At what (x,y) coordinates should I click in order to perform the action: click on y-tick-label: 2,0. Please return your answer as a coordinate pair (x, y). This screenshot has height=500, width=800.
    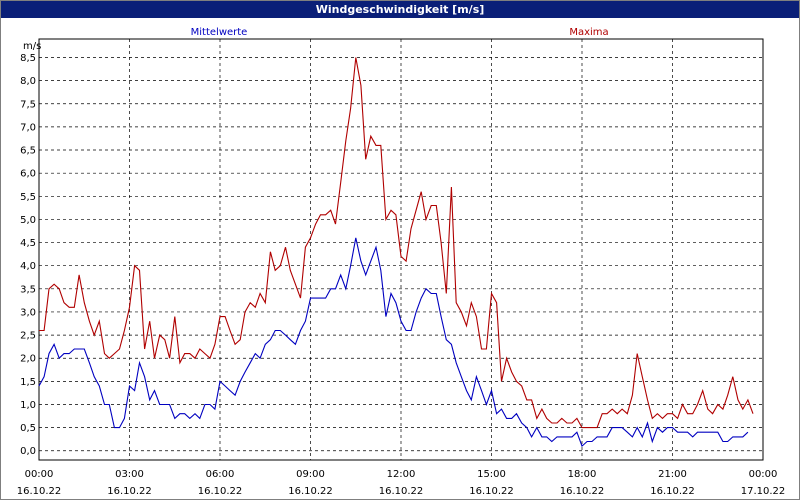
    Looking at the image, I should click on (28, 359).